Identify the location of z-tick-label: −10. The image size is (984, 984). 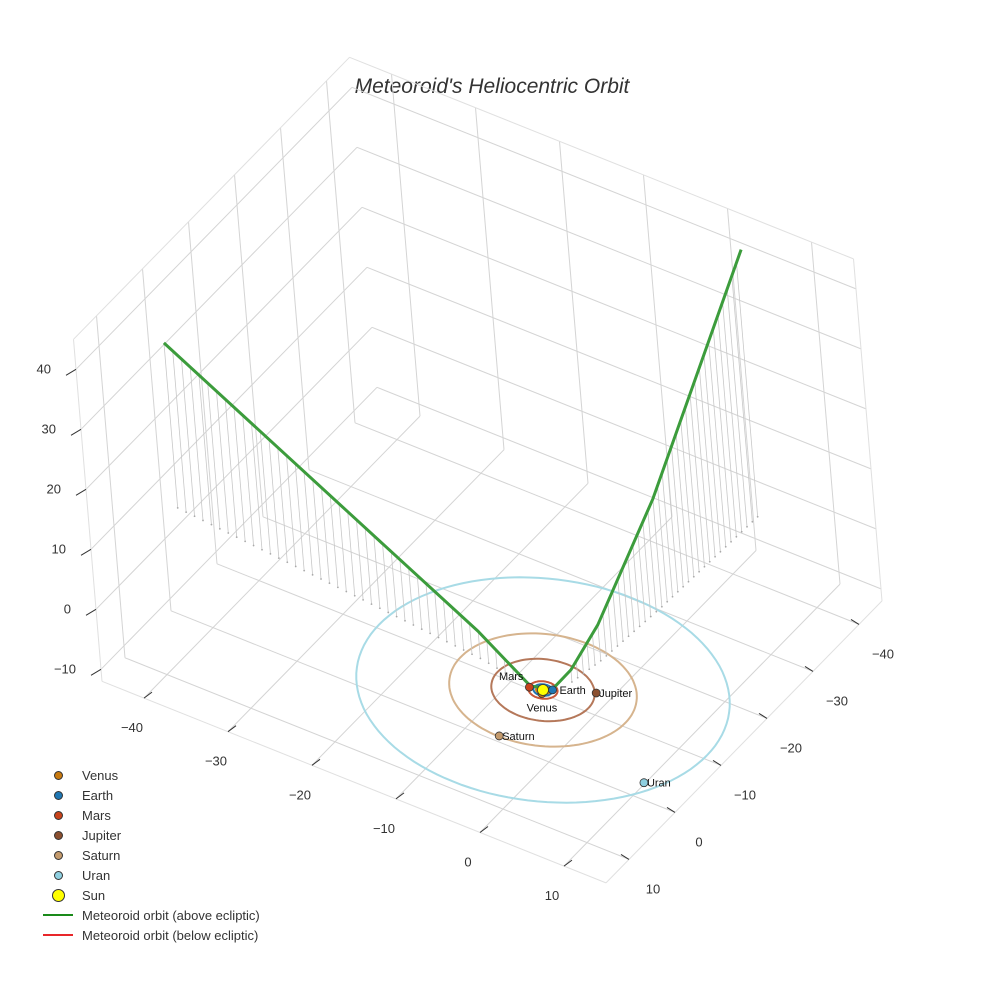
(65, 668).